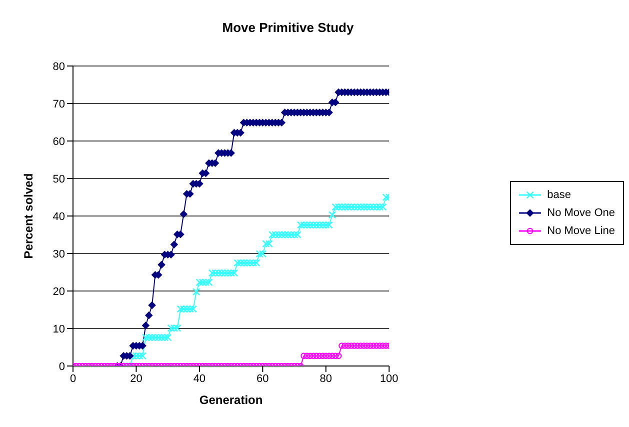 The height and width of the screenshot is (427, 629). What do you see at coordinates (288, 27) in the screenshot?
I see `chart-title: Move Primitive Study` at bounding box center [288, 27].